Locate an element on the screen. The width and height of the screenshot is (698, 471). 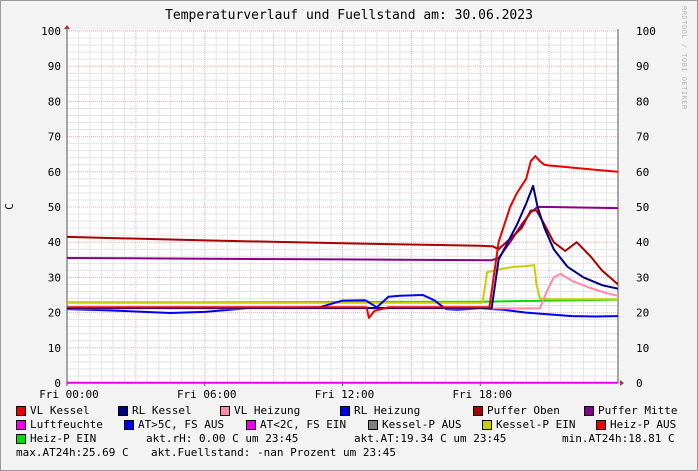
info-fuellstand: akt.Fuellstand: -nan Prozent um 23:45 is located at coordinates (274, 452).